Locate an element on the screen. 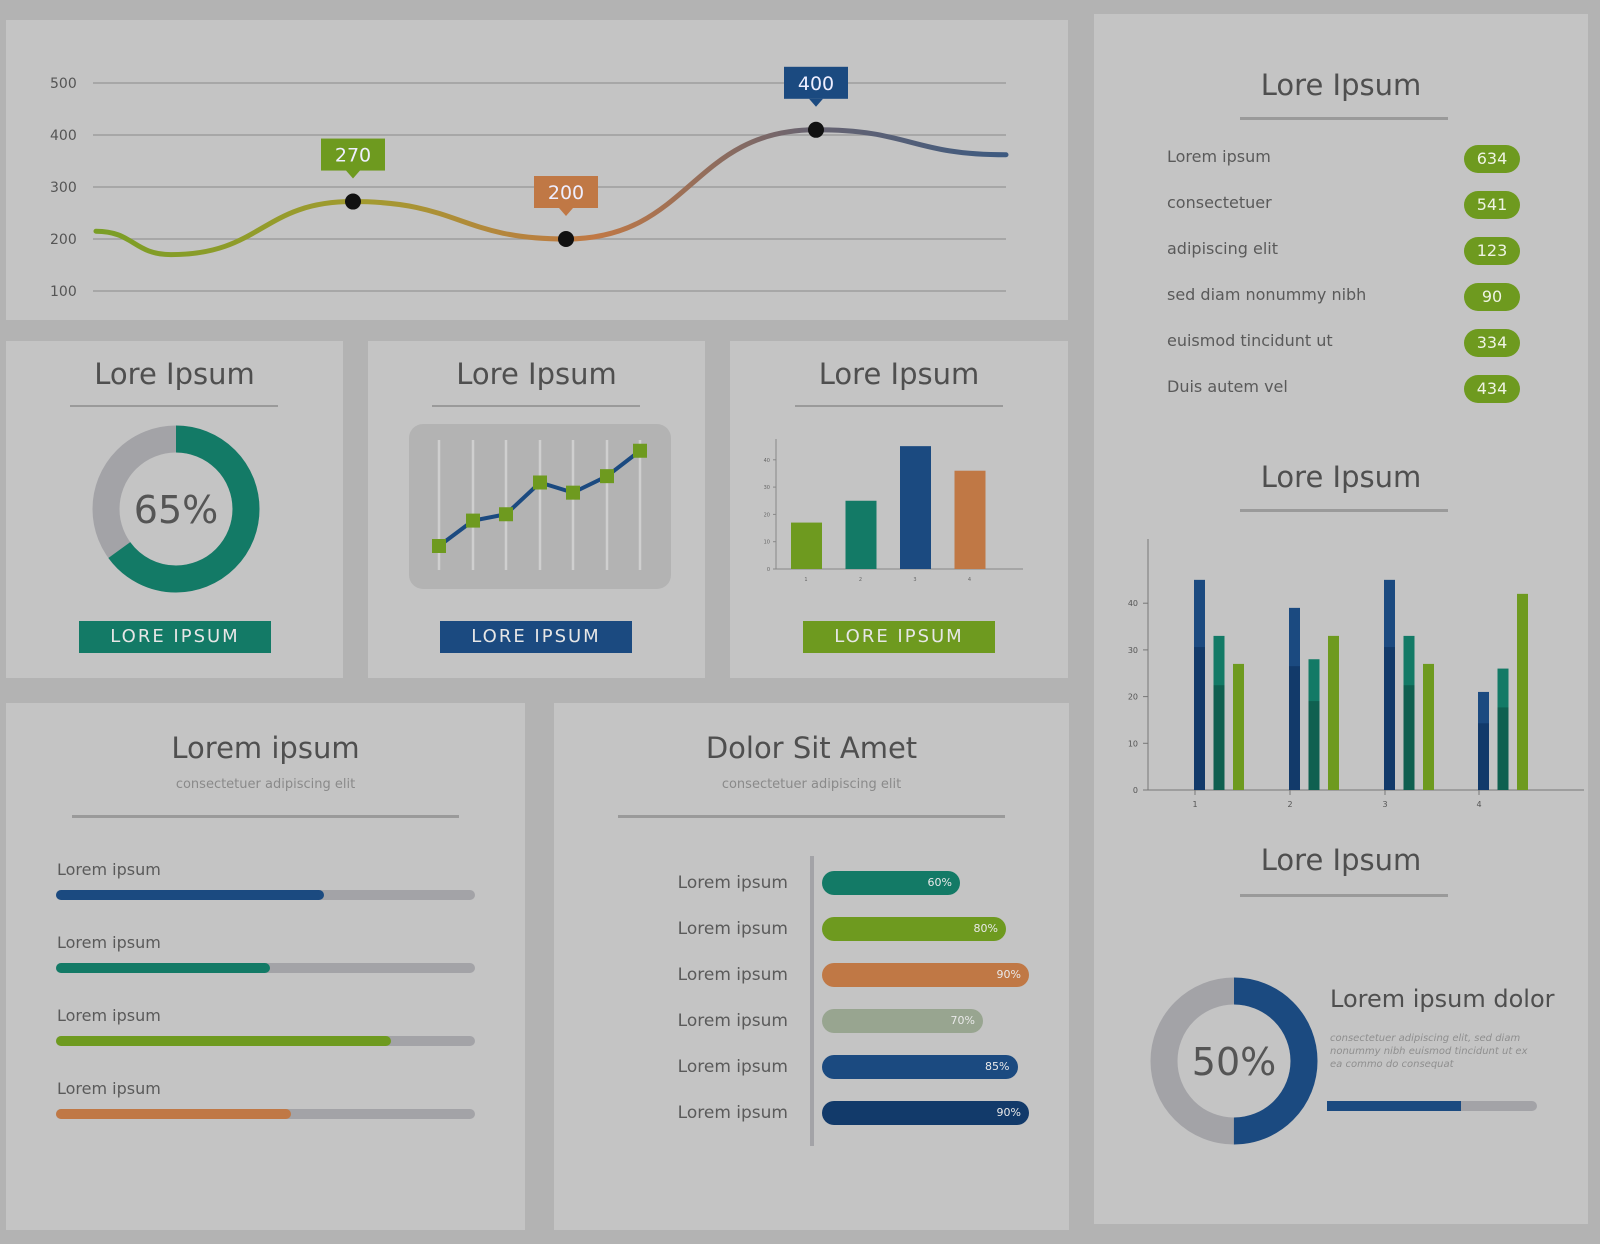  donut50-progress-track is located at coordinates (1432, 1106).